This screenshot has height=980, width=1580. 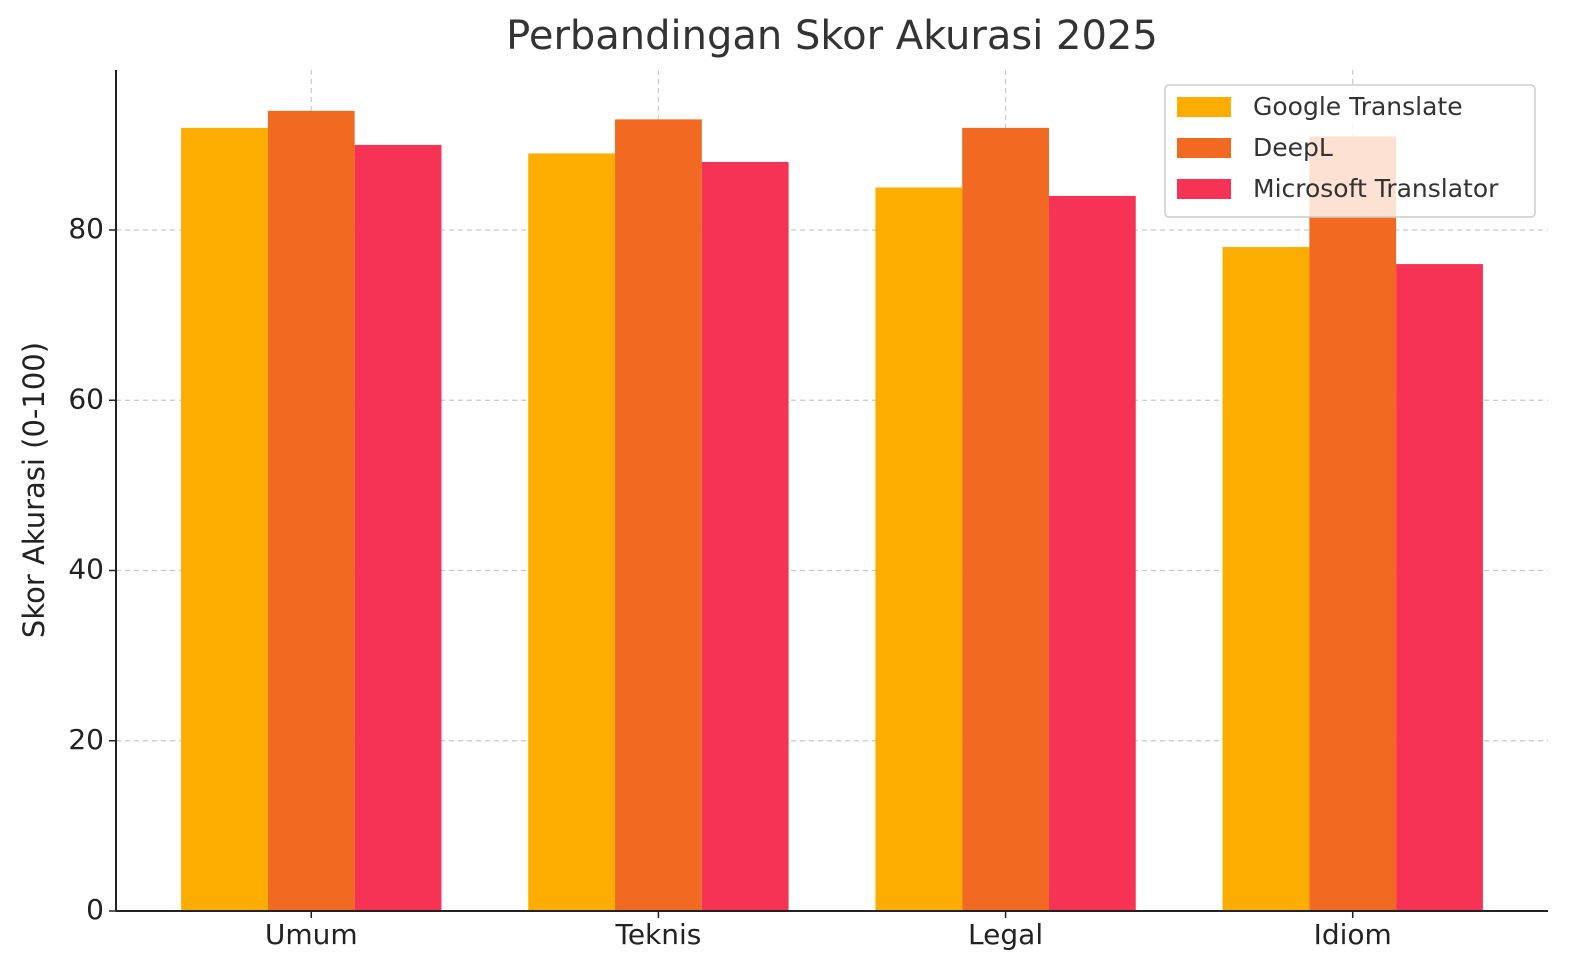 I want to click on legend-box, so click(x=1350, y=151).